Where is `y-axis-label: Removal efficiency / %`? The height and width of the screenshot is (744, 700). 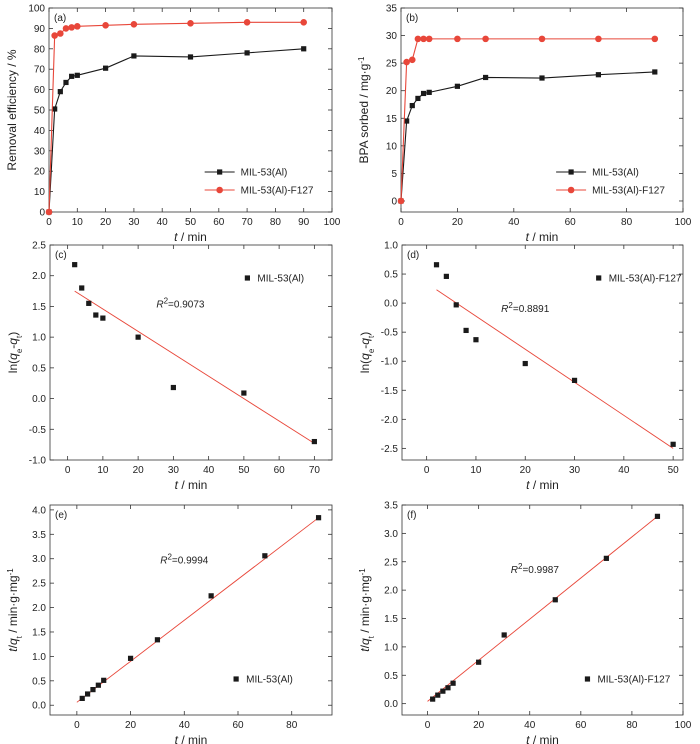 y-axis-label: Removal efficiency / % is located at coordinates (12, 109).